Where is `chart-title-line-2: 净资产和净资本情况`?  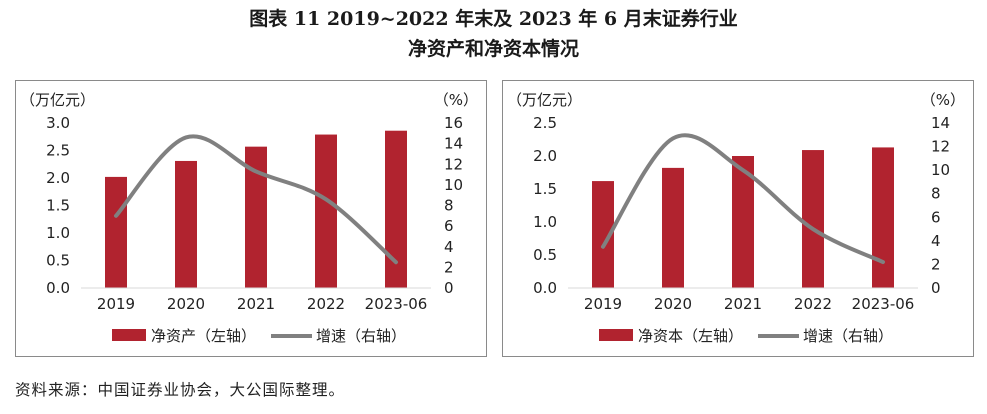
chart-title-line-2: 净资产和净资本情况 is located at coordinates (493, 49).